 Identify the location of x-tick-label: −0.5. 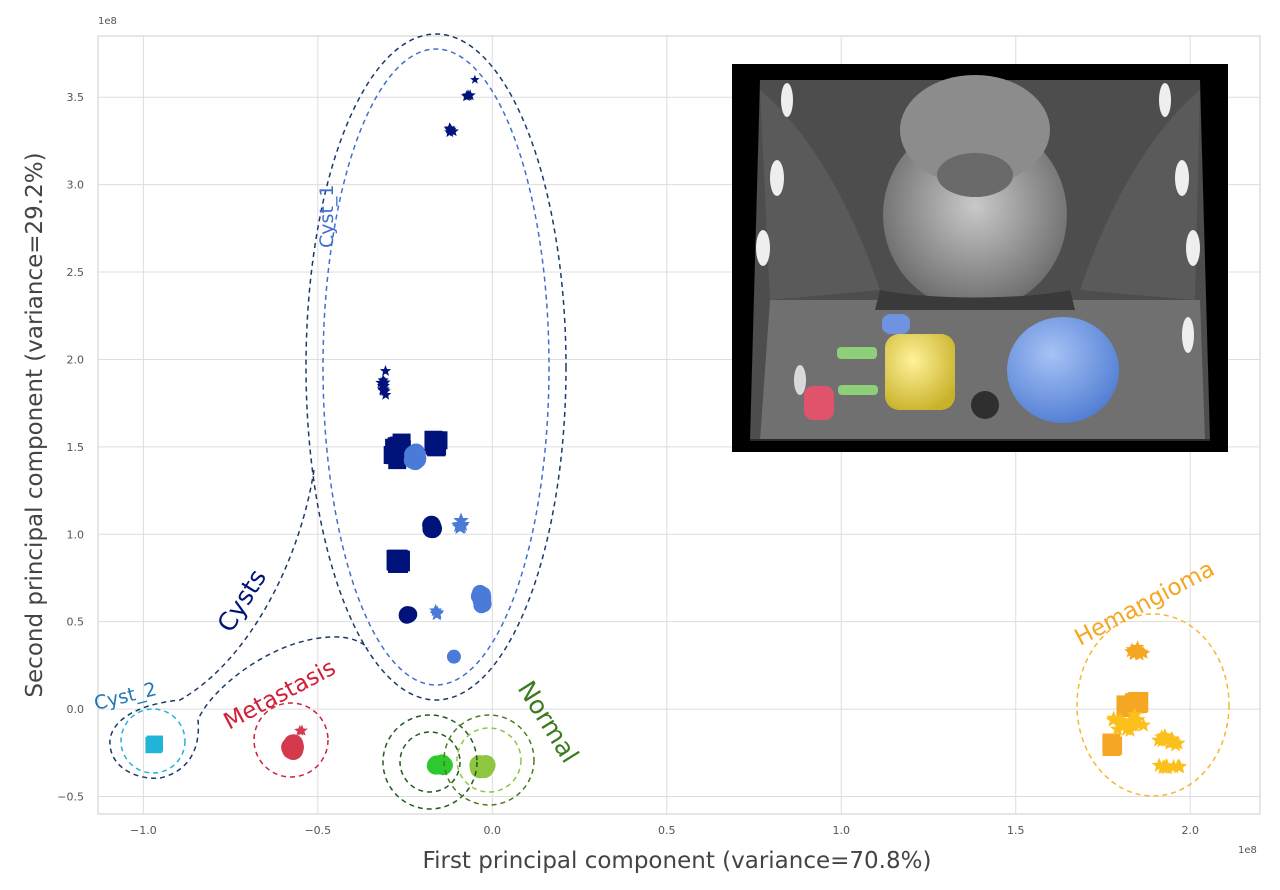
(317, 830).